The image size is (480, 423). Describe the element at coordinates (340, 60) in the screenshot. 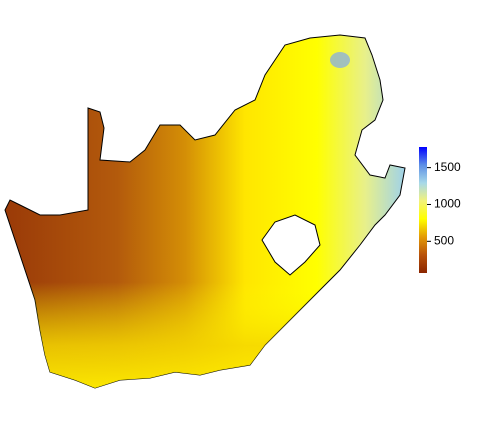

I see `highland` at that location.